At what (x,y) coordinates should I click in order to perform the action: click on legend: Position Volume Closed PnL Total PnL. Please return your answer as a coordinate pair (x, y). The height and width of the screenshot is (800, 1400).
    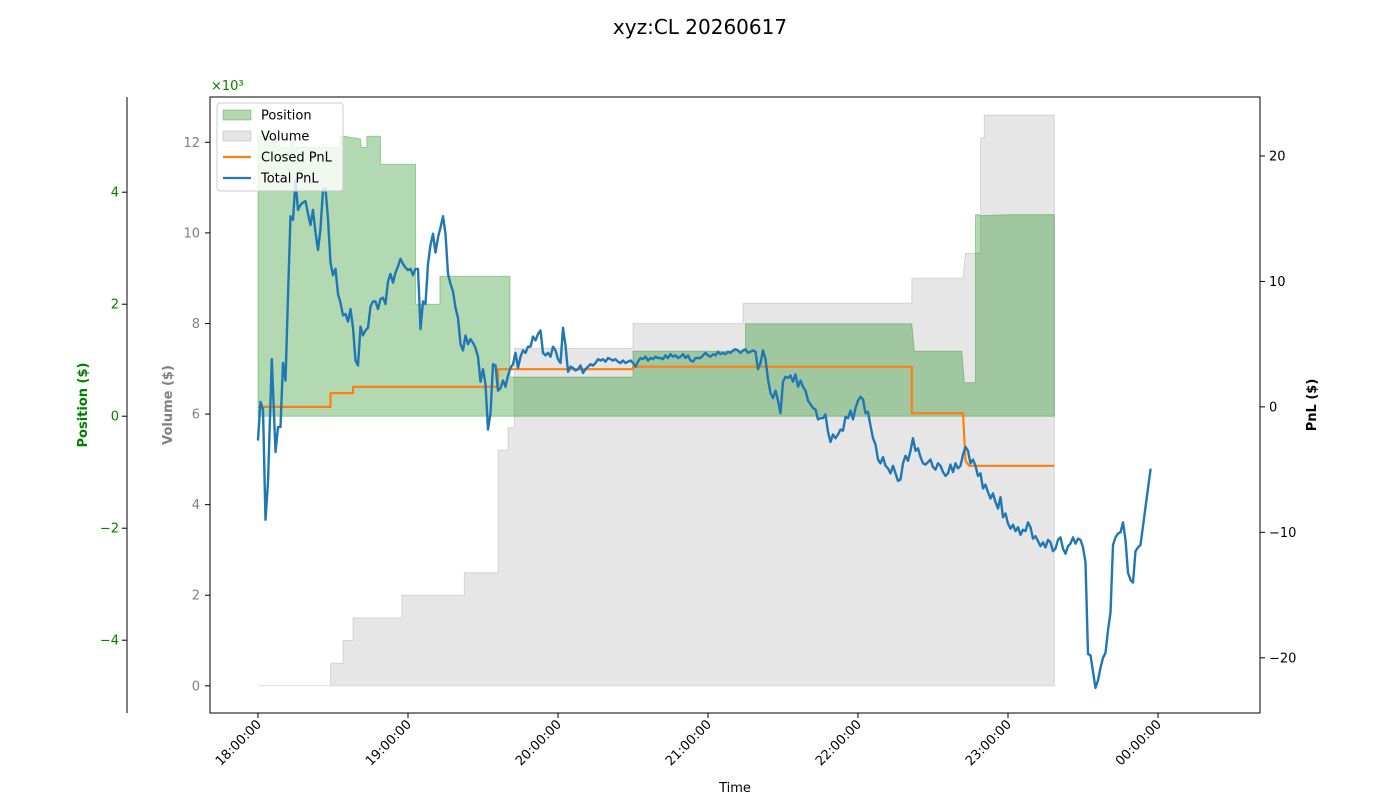
    Looking at the image, I should click on (280, 147).